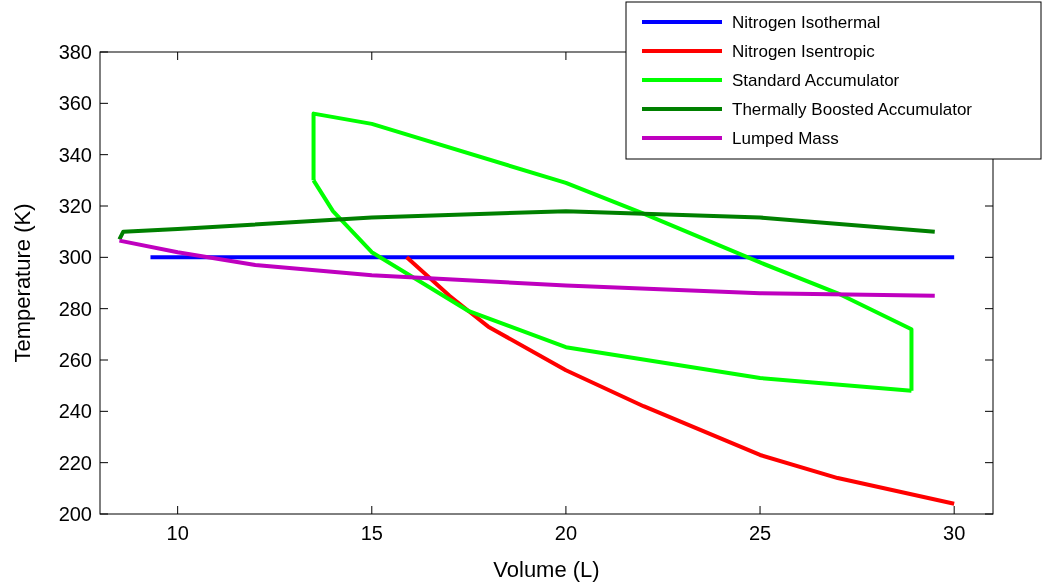 The width and height of the screenshot is (1047, 585). Describe the element at coordinates (75, 514) in the screenshot. I see `y-tick-label: 200` at that location.